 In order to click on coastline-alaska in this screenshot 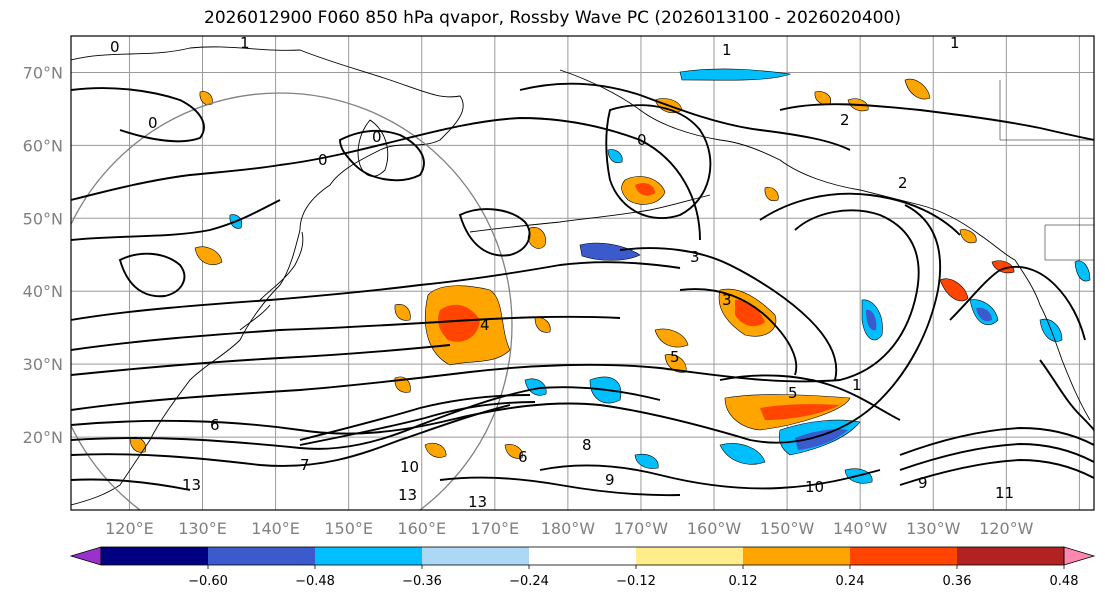, I will do `click(787, 165)`.